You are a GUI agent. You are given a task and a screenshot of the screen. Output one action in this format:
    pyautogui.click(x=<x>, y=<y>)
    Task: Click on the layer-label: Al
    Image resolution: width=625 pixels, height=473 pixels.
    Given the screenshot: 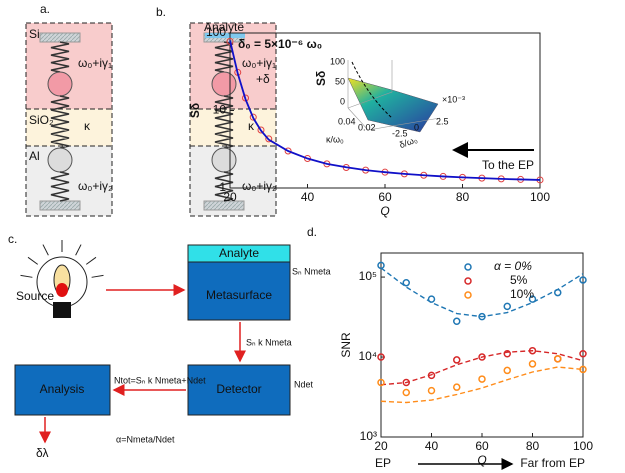 What is the action you would take?
    pyautogui.click(x=34, y=156)
    